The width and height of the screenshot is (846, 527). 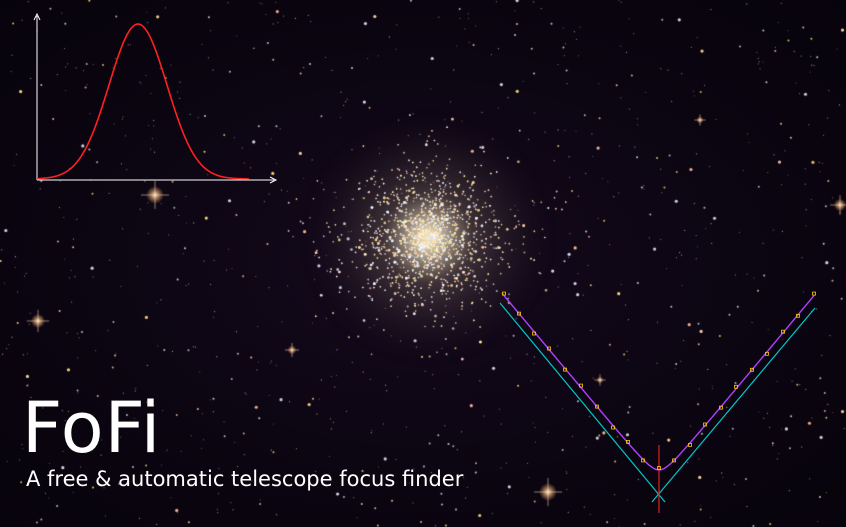 What do you see at coordinates (582, 402) in the screenshot?
I see `v-fit-left-line` at bounding box center [582, 402].